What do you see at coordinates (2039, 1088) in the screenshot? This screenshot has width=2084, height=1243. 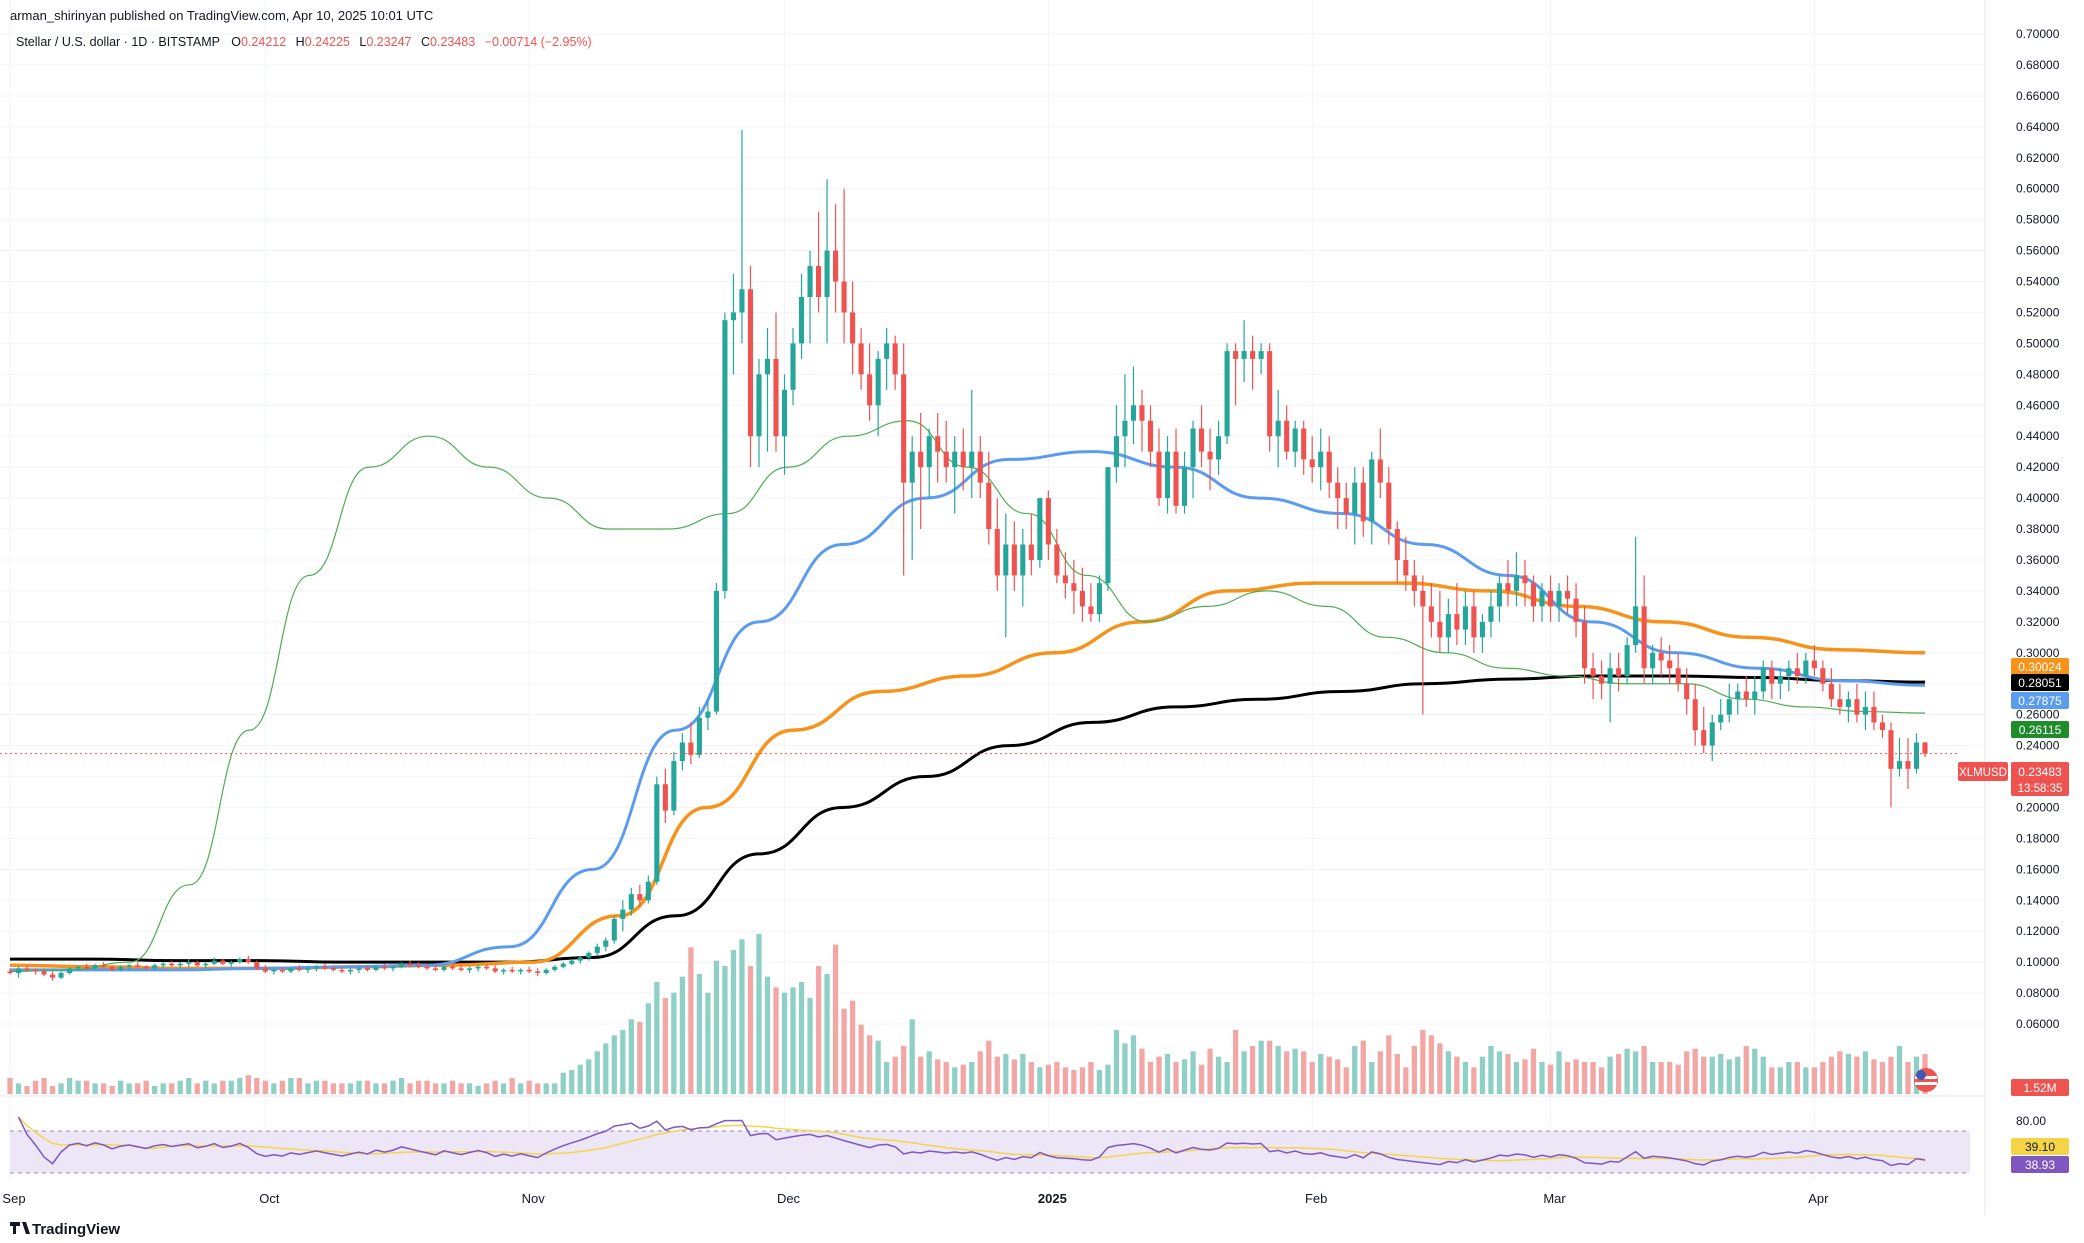 I see `volume-badge: 1.52M` at bounding box center [2039, 1088].